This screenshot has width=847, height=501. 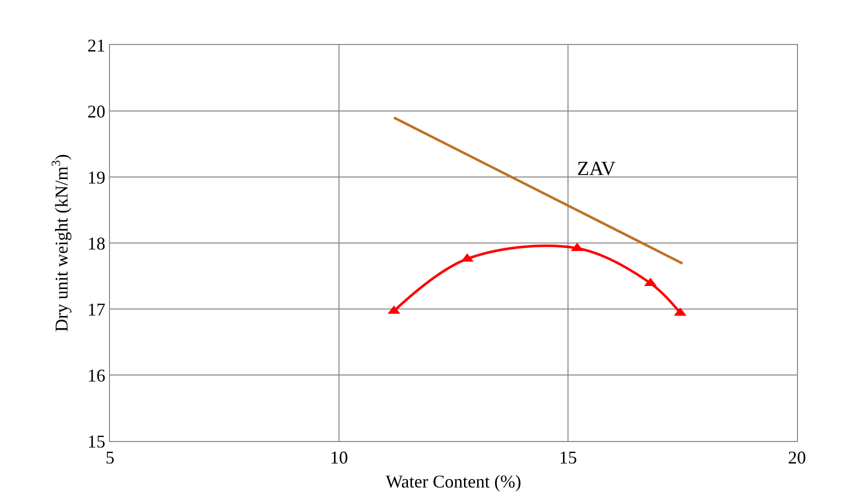 What do you see at coordinates (96, 177) in the screenshot?
I see `y-tick-label: 19` at bounding box center [96, 177].